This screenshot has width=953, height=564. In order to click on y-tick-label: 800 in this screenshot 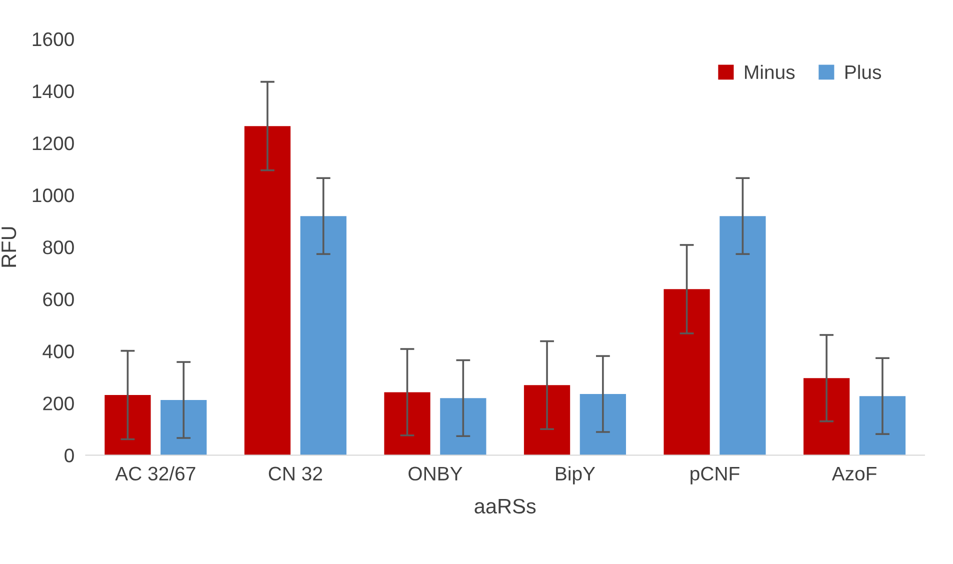, I will do `click(58, 247)`.